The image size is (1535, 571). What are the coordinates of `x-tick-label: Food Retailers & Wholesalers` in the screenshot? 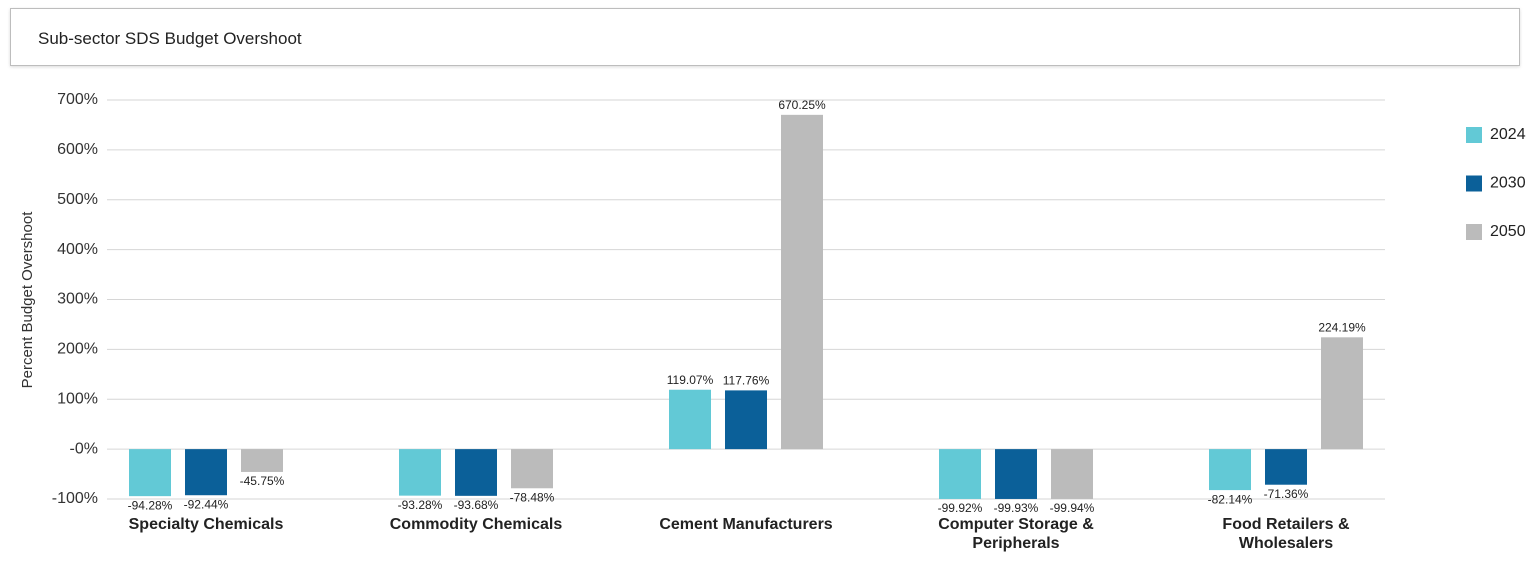 It's located at (1286, 534).